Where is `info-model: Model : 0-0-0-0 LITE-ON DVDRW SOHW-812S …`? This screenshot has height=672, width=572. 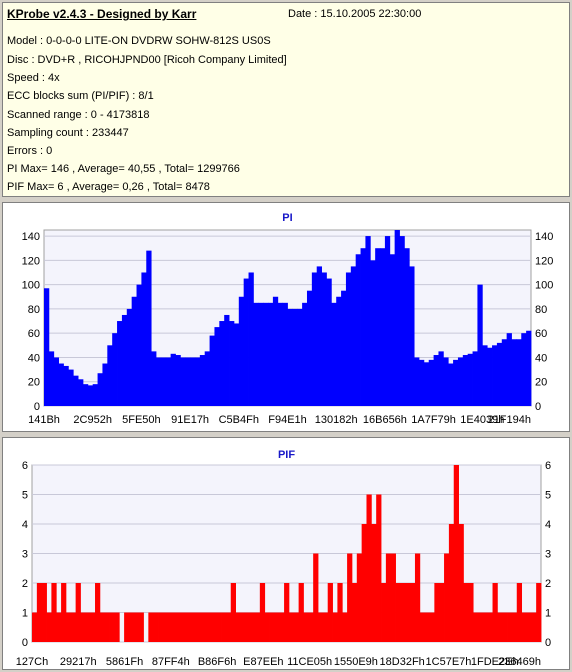 info-model: Model : 0-0-0-0 LITE-ON DVDRW SOHW-812S … is located at coordinates (139, 41).